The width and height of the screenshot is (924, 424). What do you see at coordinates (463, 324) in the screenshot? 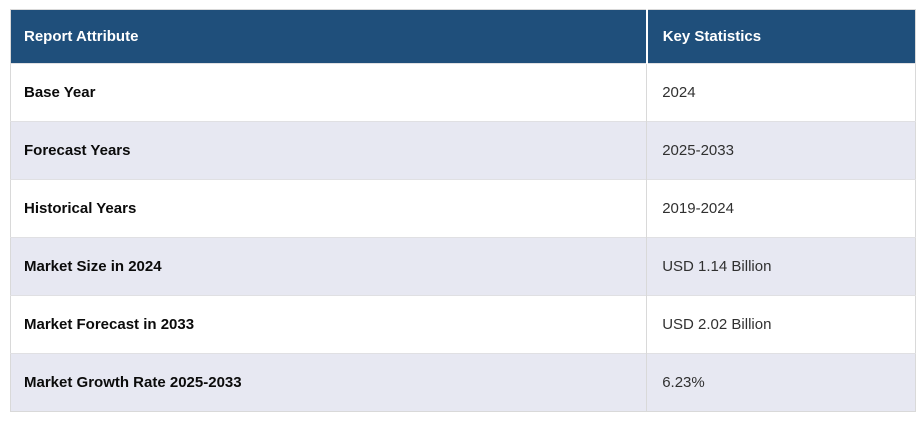
I see `table-row: Market Forecast in 2033 USD 2.02 Billion` at bounding box center [463, 324].